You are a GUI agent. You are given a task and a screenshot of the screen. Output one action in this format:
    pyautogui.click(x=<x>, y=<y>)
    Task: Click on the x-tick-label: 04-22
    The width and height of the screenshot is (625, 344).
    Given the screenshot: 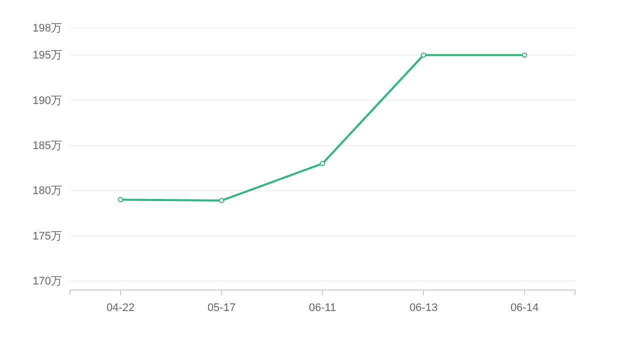 What is the action you would take?
    pyautogui.click(x=120, y=308)
    